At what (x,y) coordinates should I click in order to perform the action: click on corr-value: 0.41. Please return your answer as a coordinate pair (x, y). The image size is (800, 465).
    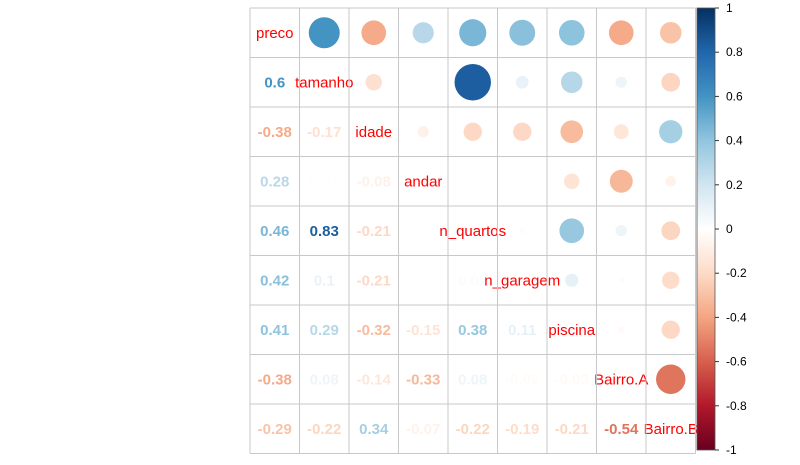
    Looking at the image, I should click on (274, 330).